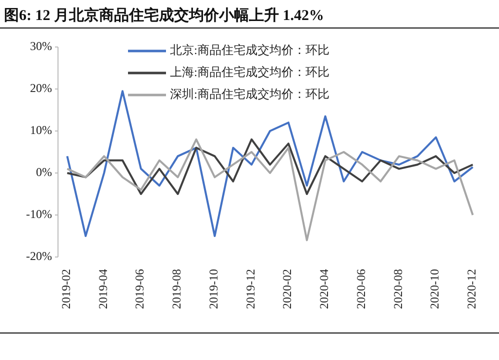  What do you see at coordinates (250, 49) in the screenshot?
I see `legend-label: 北京:商品住宅成交均价：环比` at bounding box center [250, 49].